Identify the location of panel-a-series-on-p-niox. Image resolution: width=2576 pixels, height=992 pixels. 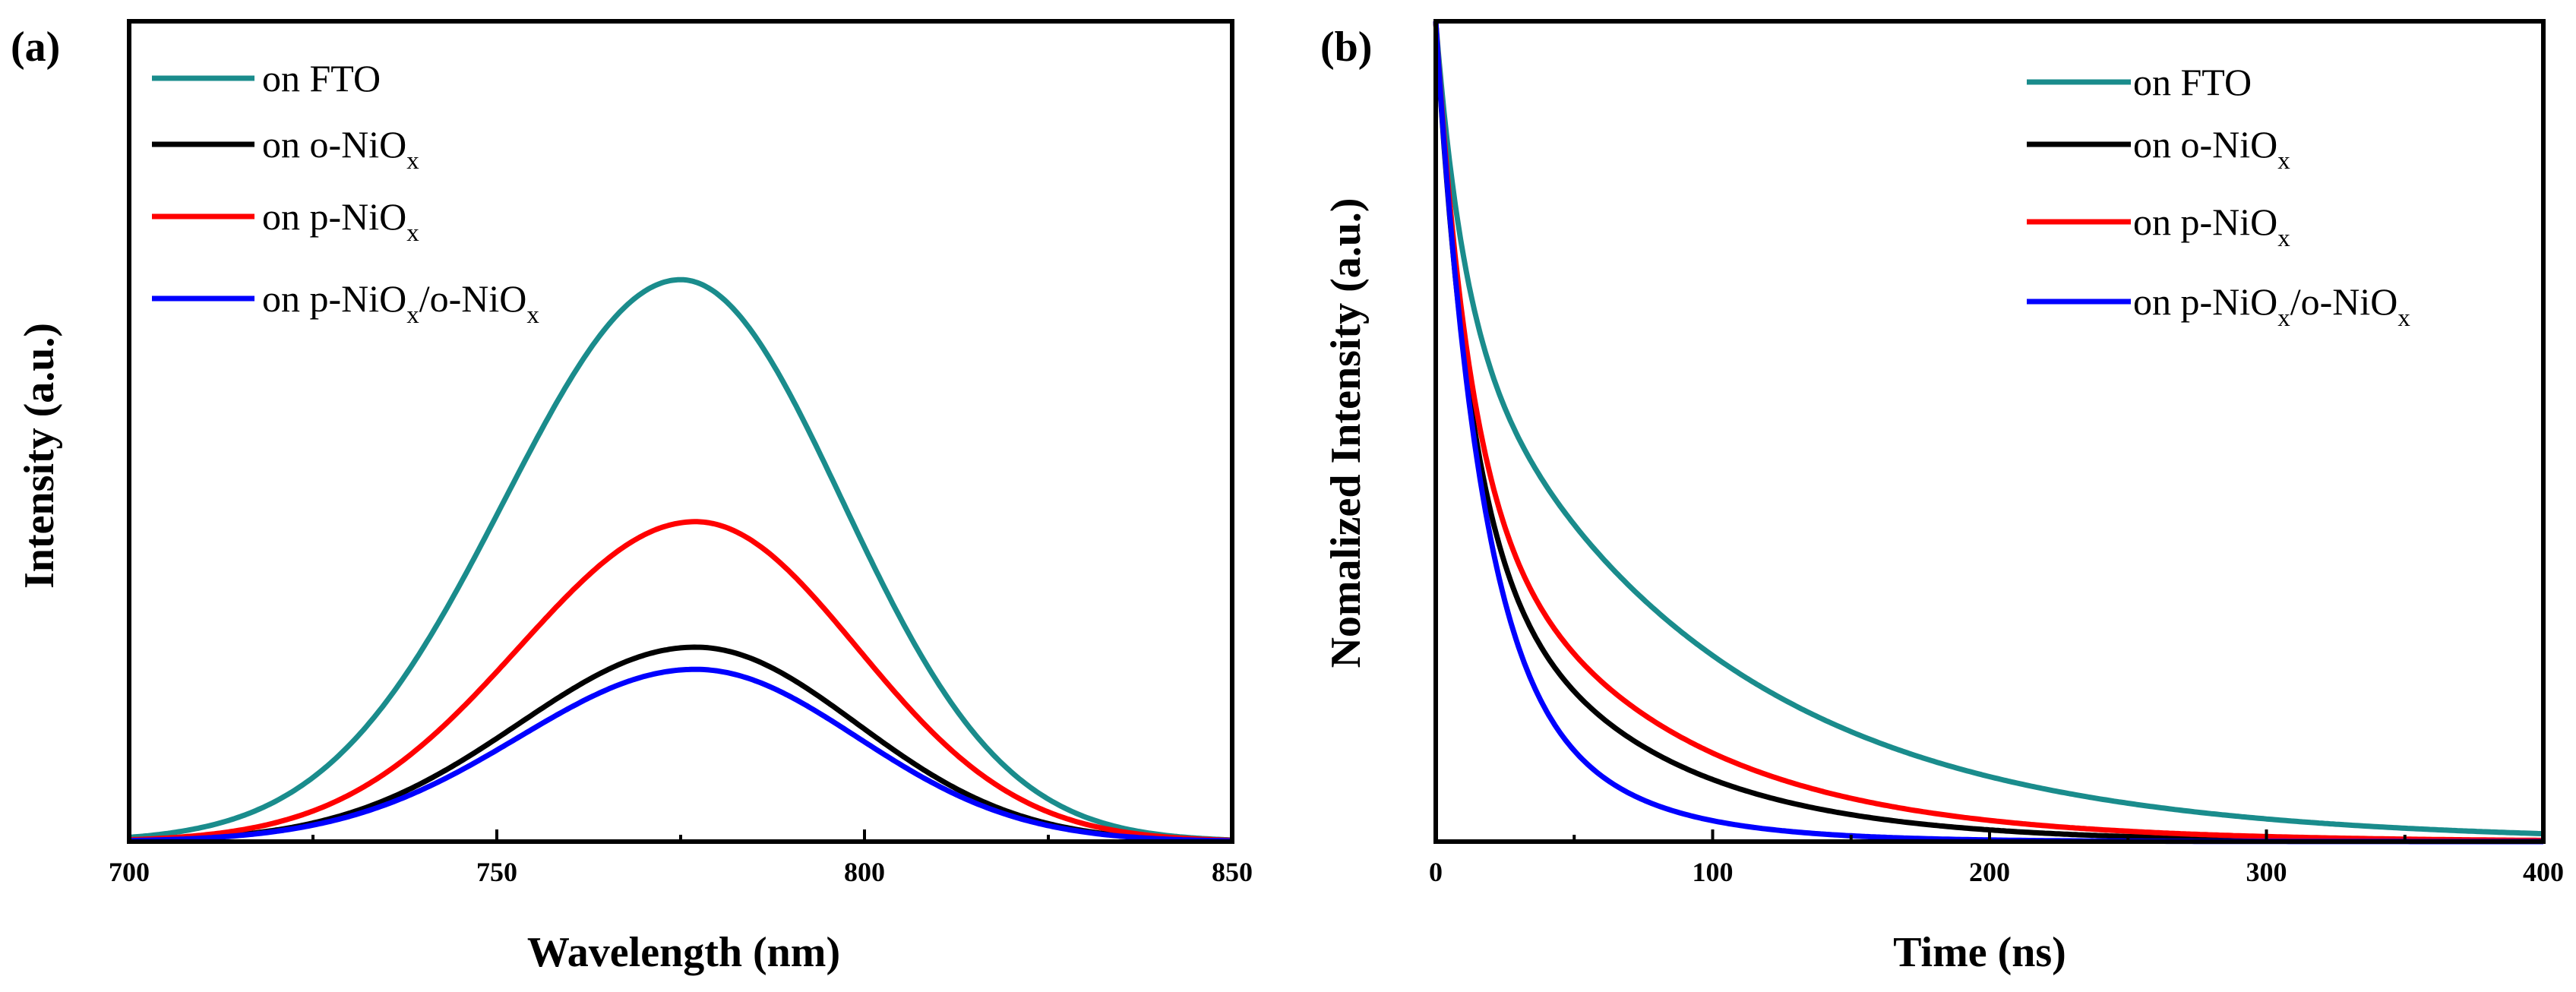
(680, 681).